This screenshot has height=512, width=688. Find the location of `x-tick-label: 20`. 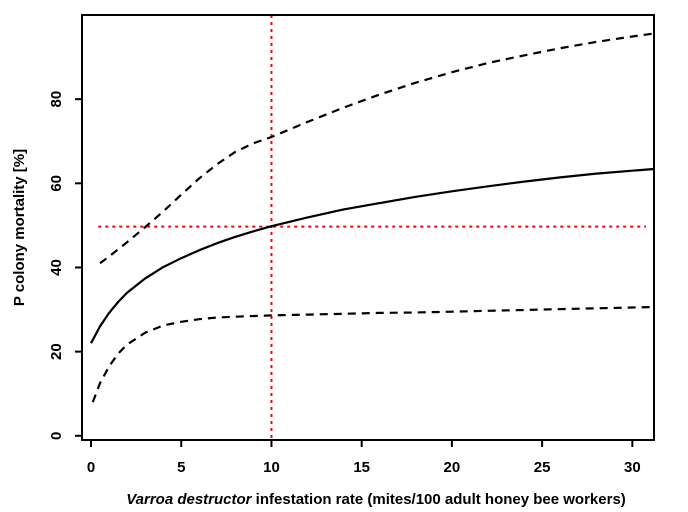

x-tick-label: 20 is located at coordinates (452, 467).